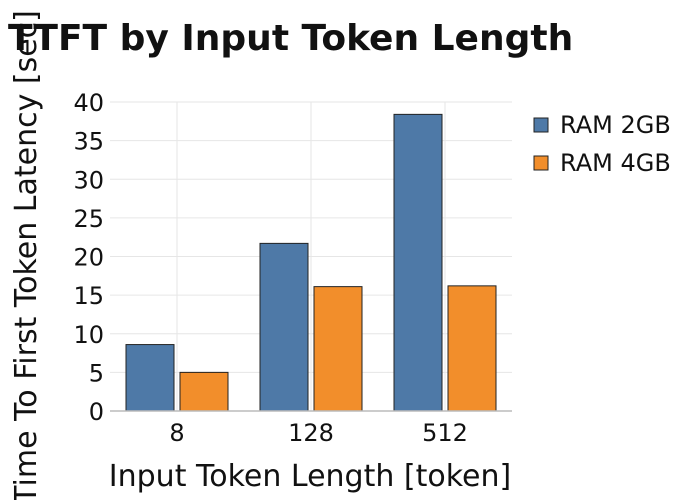  Describe the element at coordinates (88, 335) in the screenshot. I see `y-tick-label: 10` at that location.